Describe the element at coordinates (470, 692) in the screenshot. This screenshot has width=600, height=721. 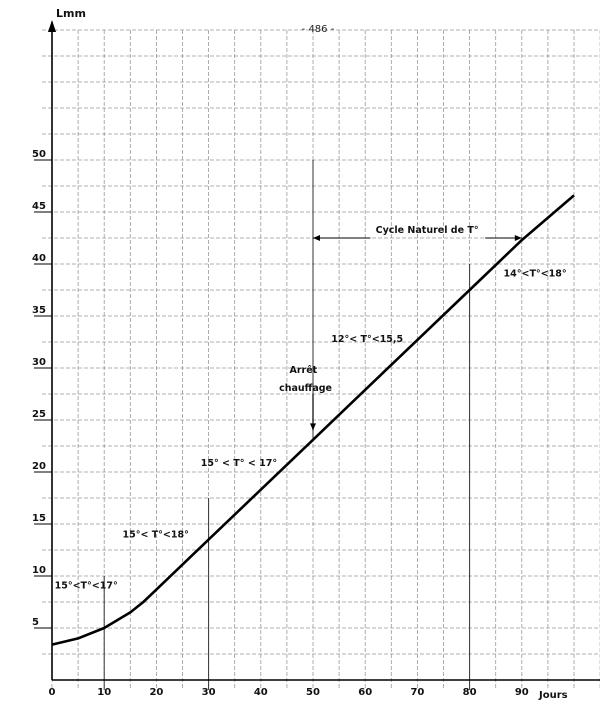
I see `x-tick-label: 80` at that location.